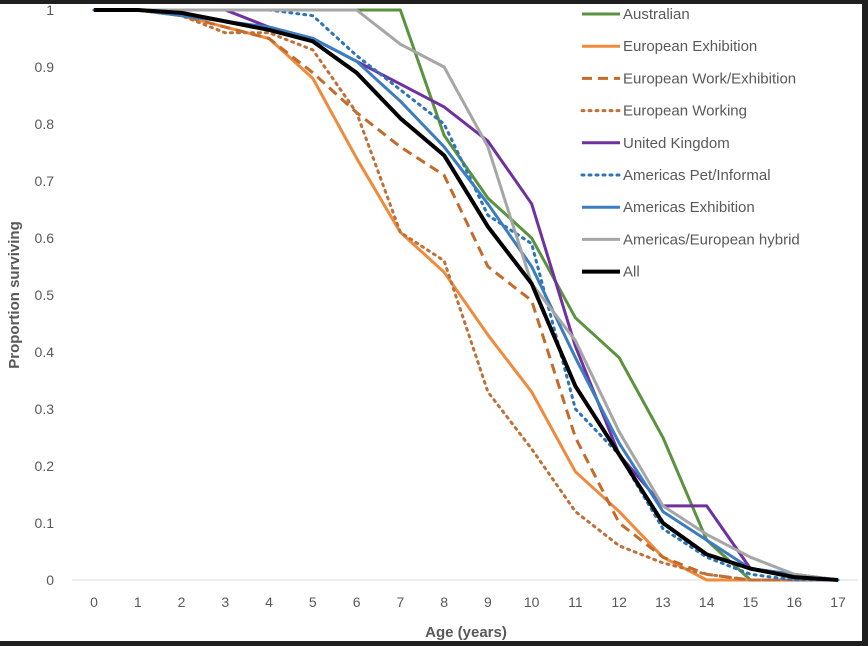 This screenshot has height=646, width=868. Describe the element at coordinates (751, 602) in the screenshot. I see `x-tick-label: 15` at that location.